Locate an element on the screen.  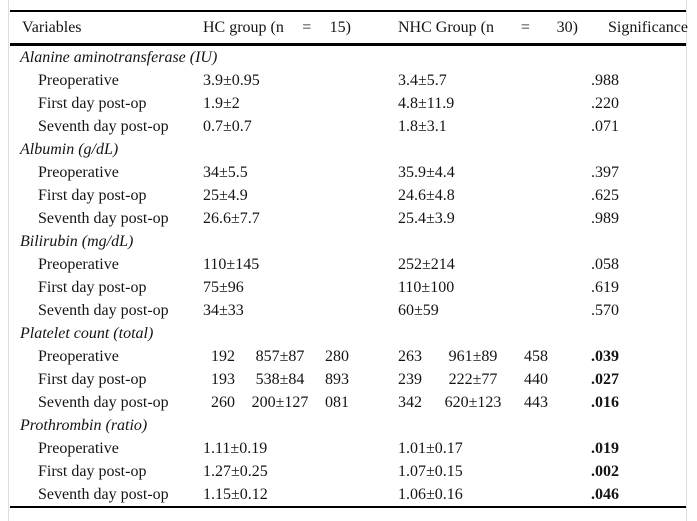
hc-part: 893 is located at coordinates (337, 379).